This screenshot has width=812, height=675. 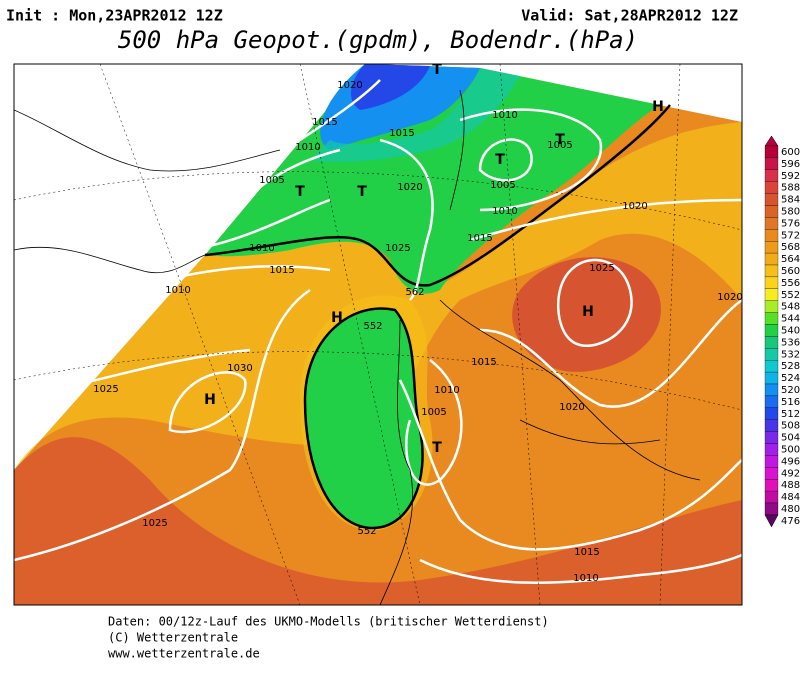 What do you see at coordinates (790, 461) in the screenshot?
I see `colorbar-label: 496` at bounding box center [790, 461].